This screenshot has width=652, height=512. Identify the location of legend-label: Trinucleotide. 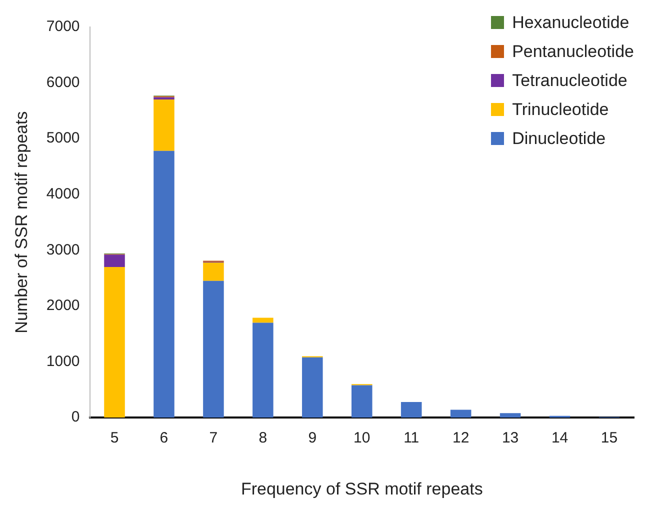
(560, 110).